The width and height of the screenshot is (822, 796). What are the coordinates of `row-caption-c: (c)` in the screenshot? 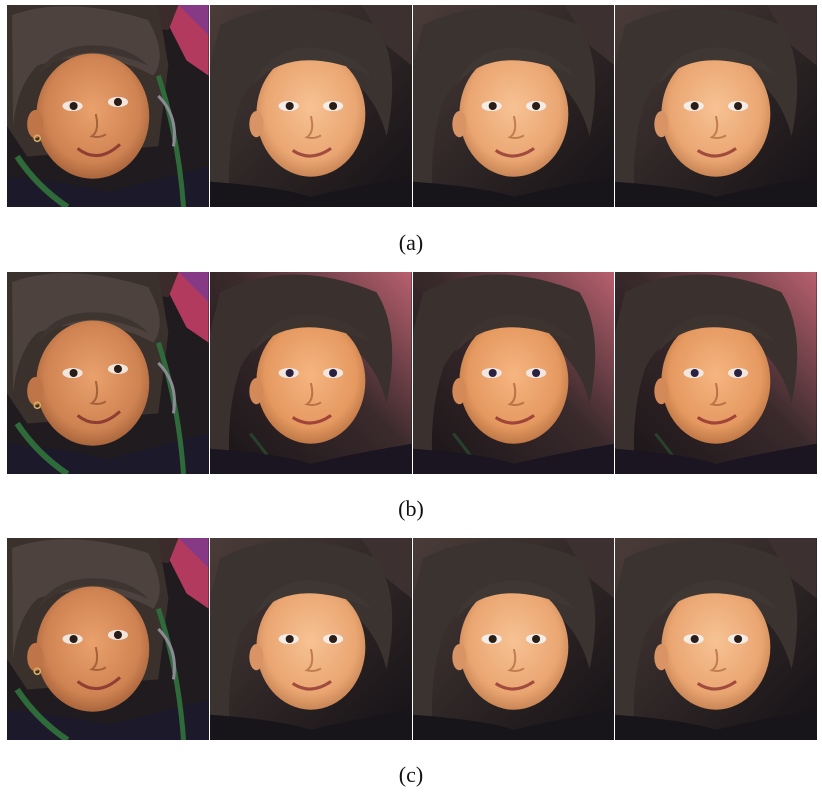 It's located at (411, 774).